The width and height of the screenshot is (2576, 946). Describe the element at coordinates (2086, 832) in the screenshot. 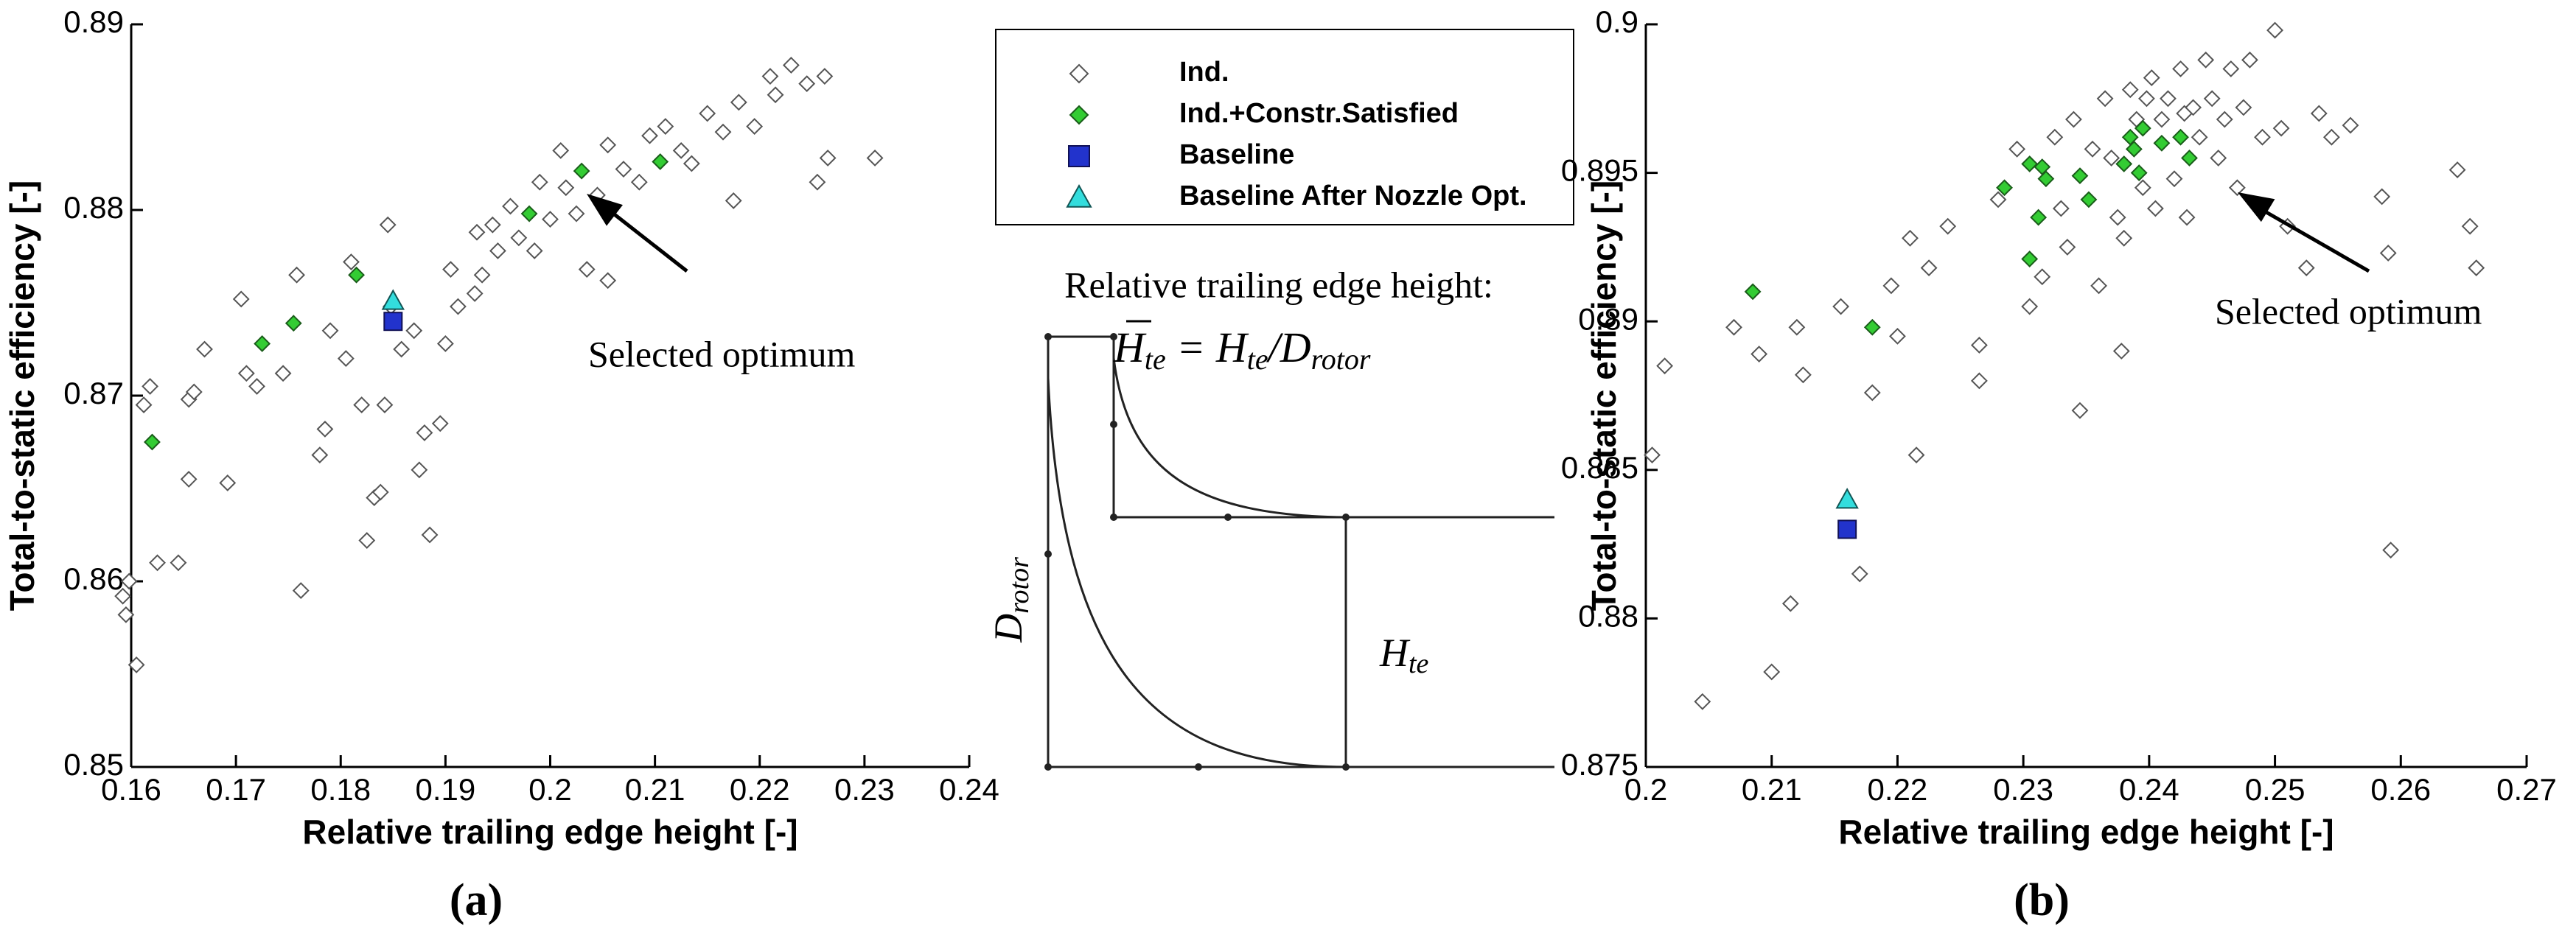

I see `x-axis-label: Relative trailing edge height [-]` at that location.